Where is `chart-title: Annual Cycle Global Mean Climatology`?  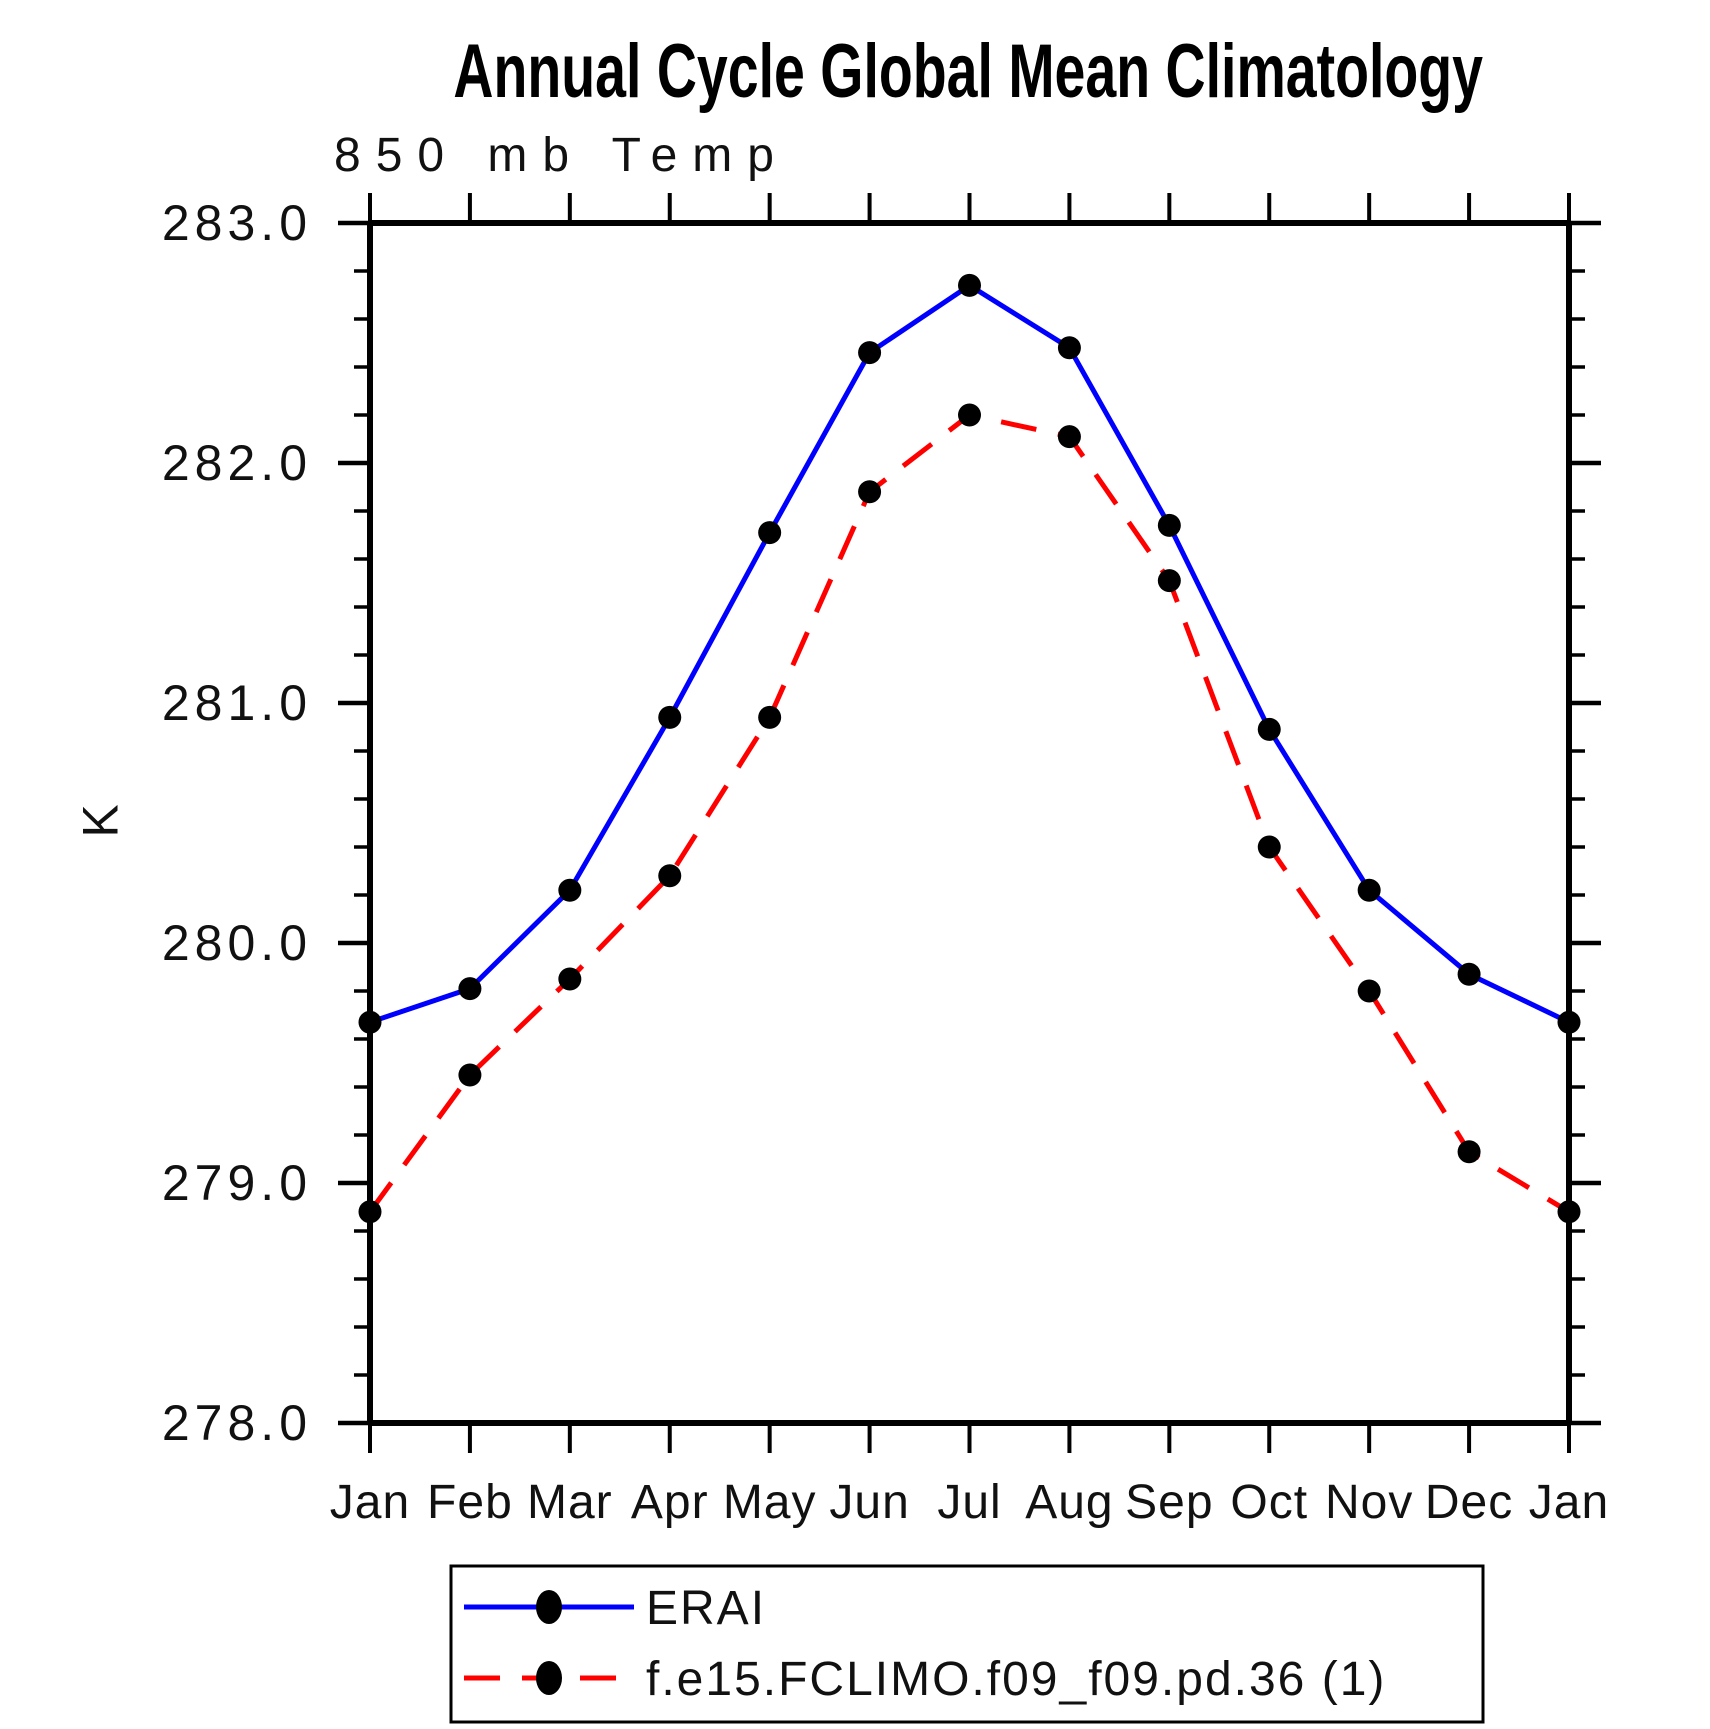
chart-title: Annual Cycle Global Mean Climatology is located at coordinates (968, 71).